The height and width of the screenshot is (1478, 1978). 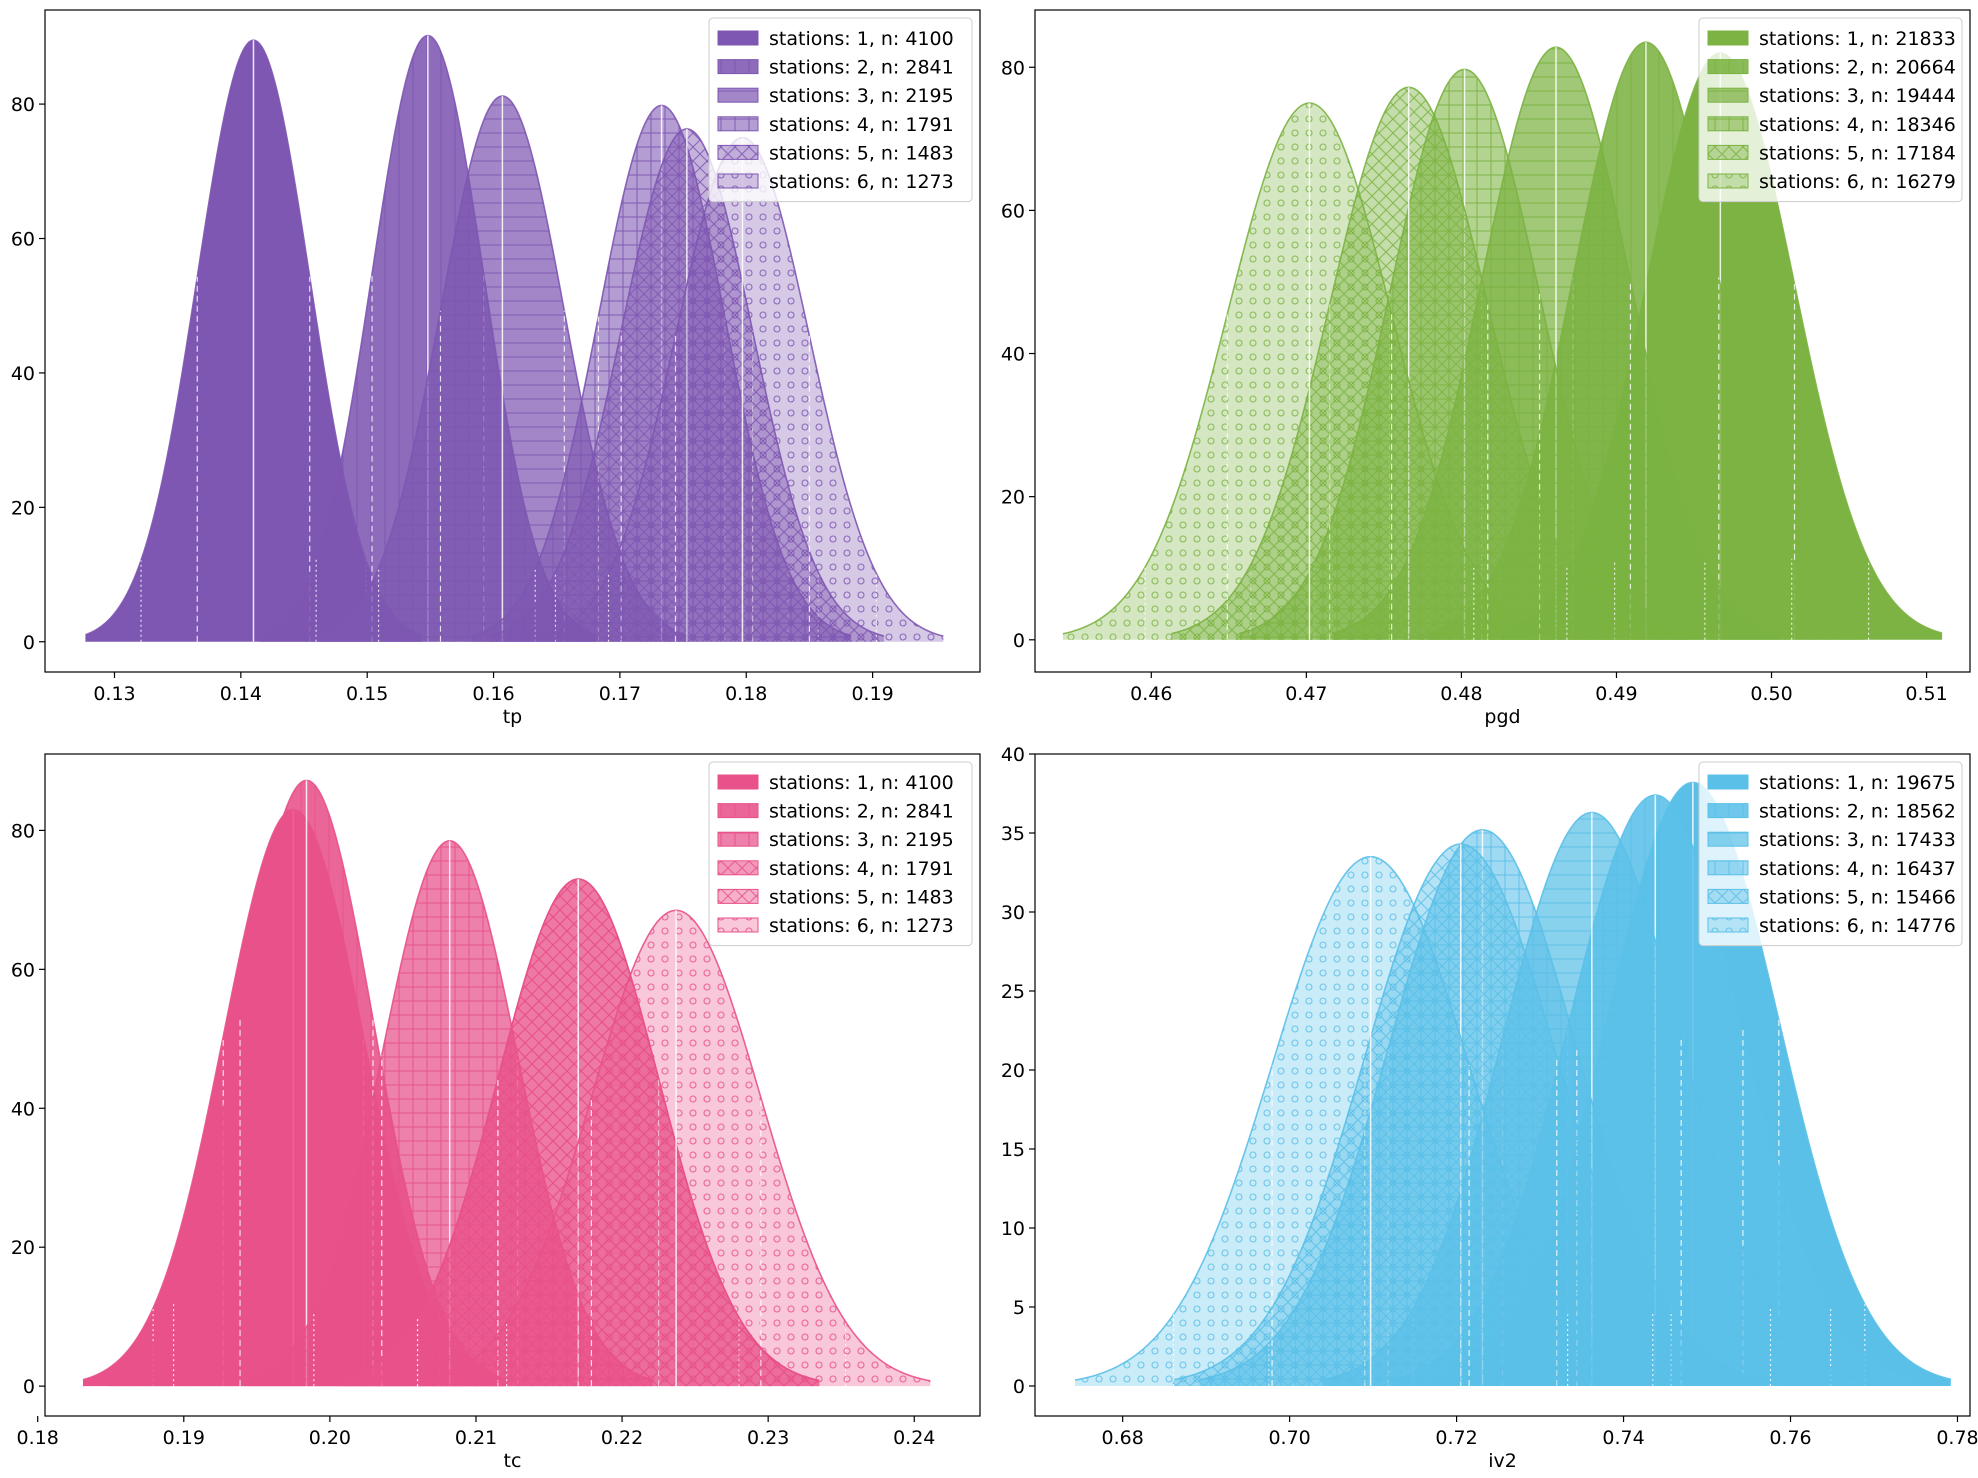 I want to click on x-axis-label: iv2, so click(x=1502, y=1461).